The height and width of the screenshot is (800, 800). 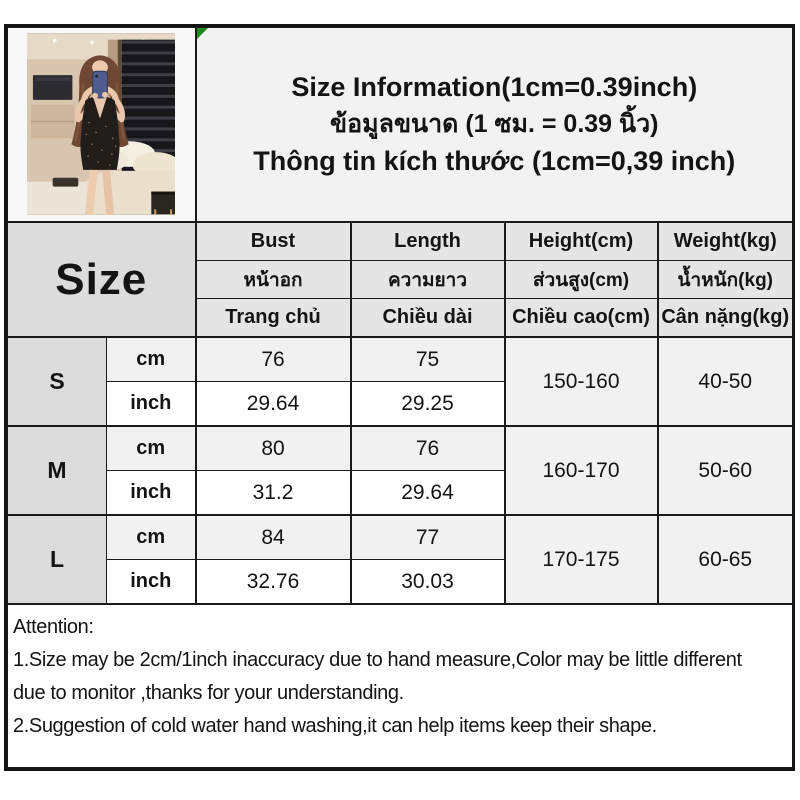 What do you see at coordinates (272, 537) in the screenshot?
I see `bust-cm-l: 84` at bounding box center [272, 537].